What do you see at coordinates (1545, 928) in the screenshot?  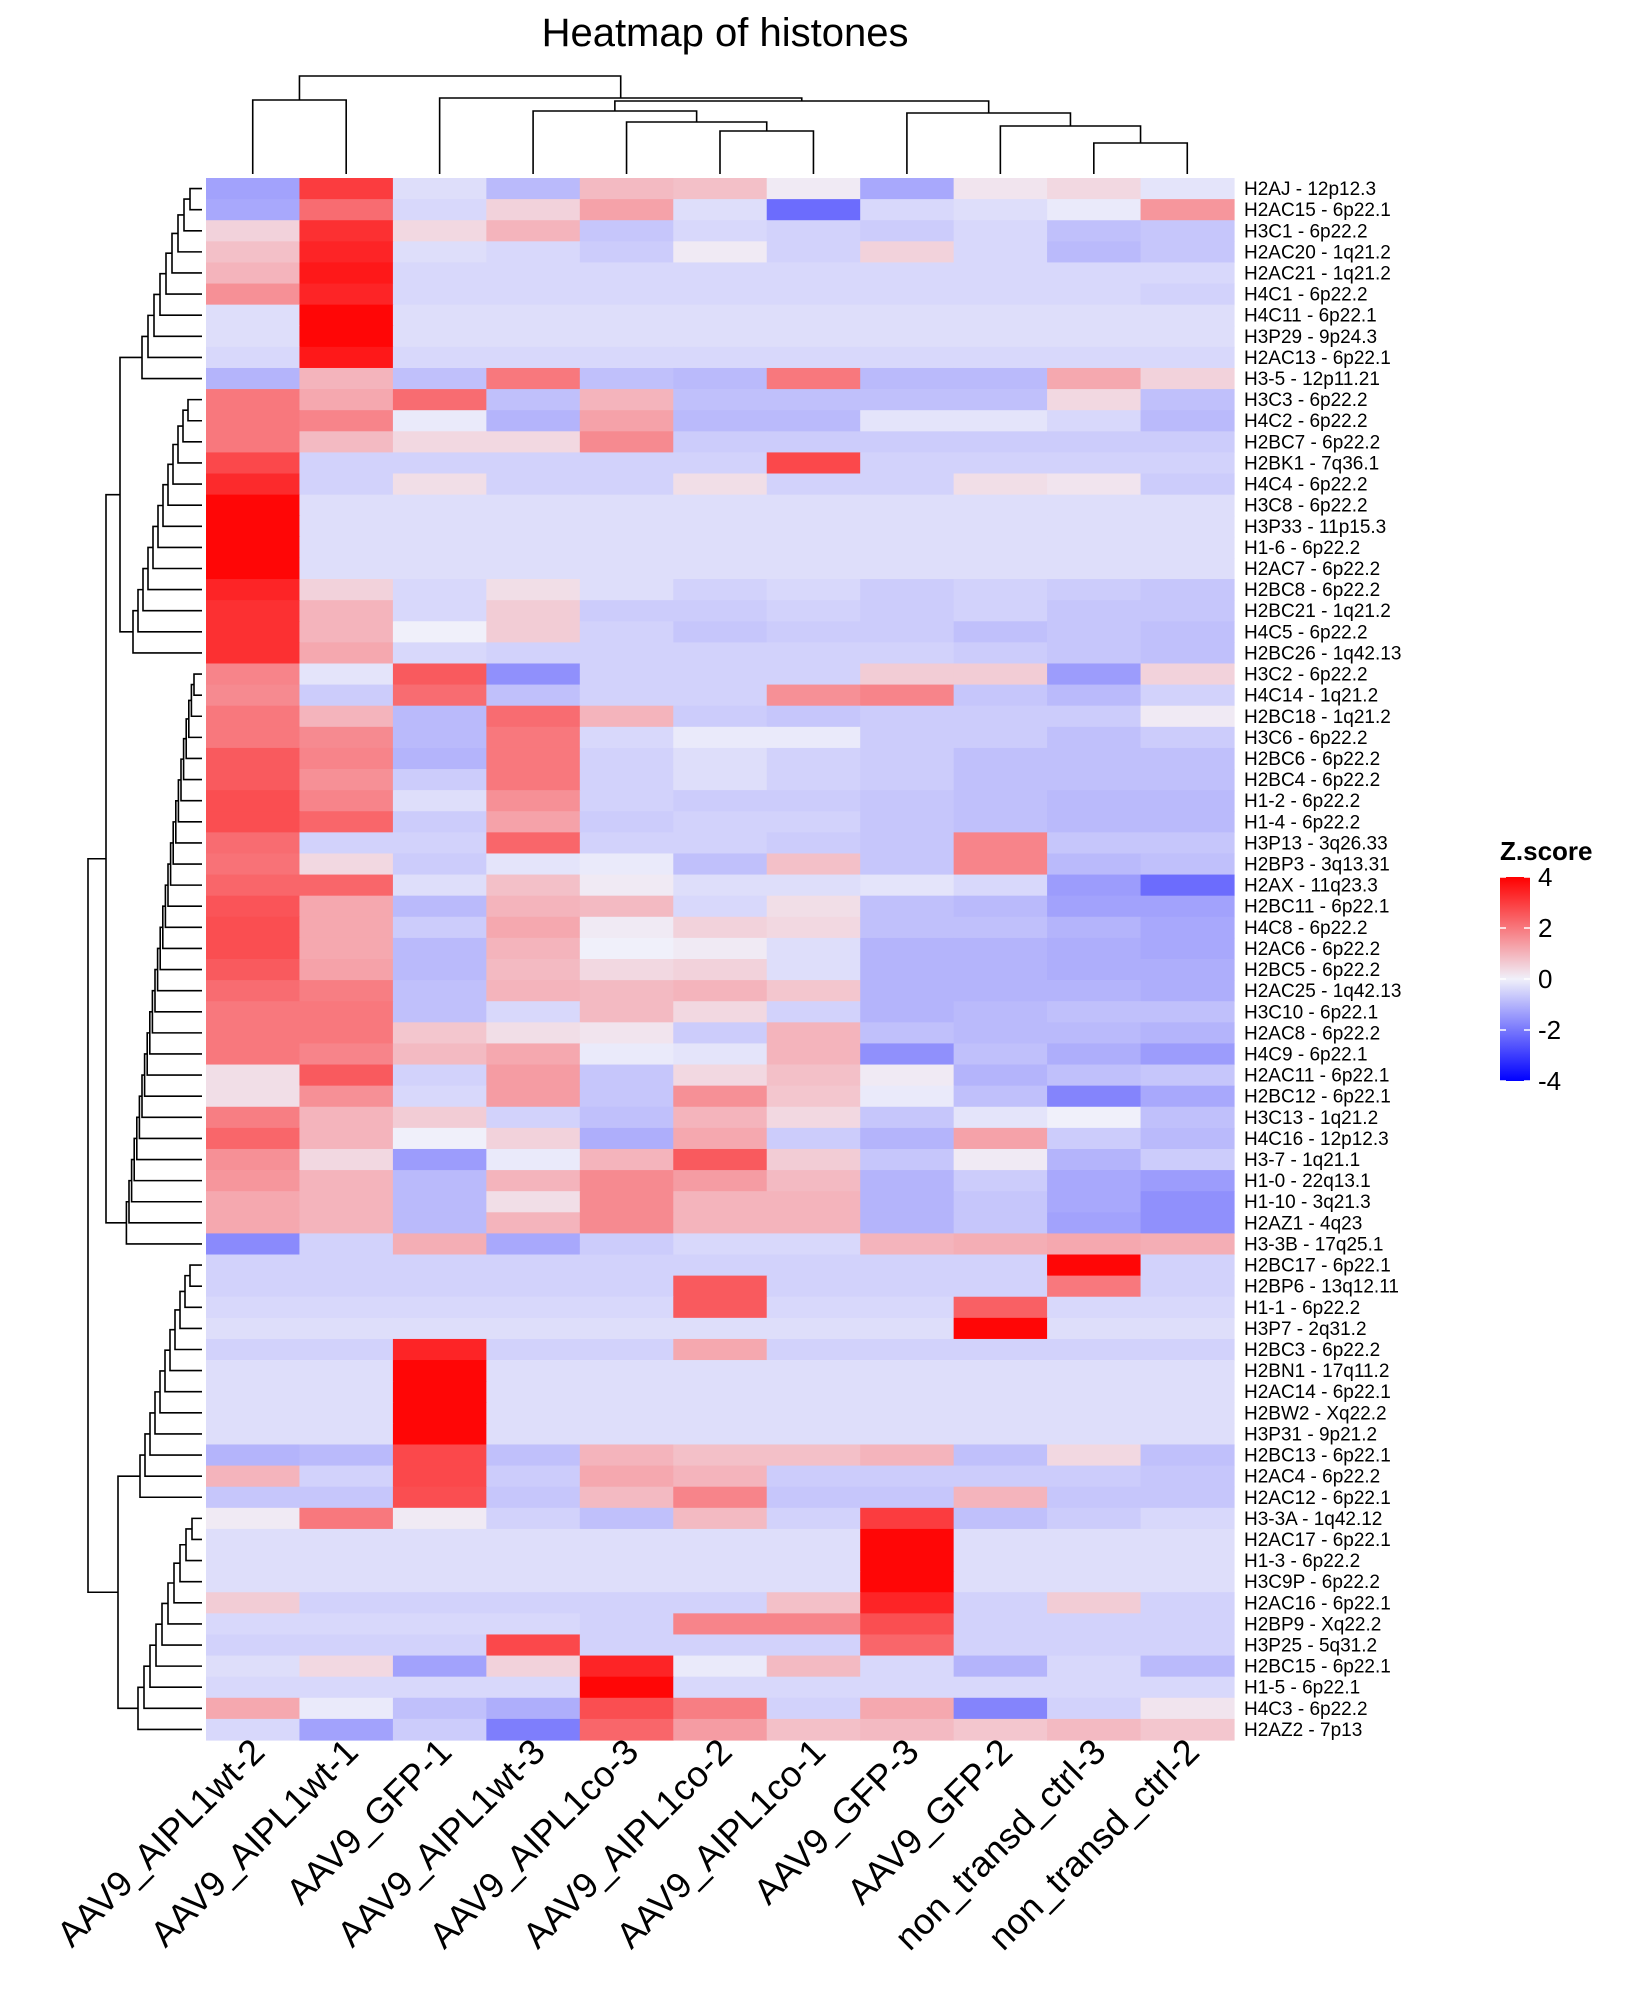 I see `legend-tick-label: 2` at bounding box center [1545, 928].